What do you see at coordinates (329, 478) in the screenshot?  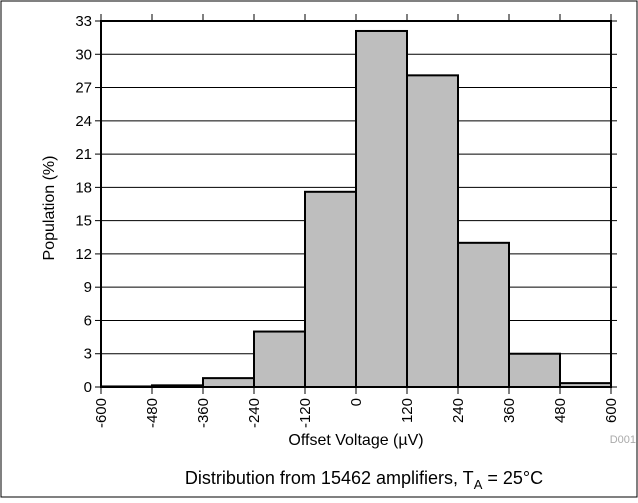 I see `caption-prefix: Distribution from 15462 amplifiers, T` at bounding box center [329, 478].